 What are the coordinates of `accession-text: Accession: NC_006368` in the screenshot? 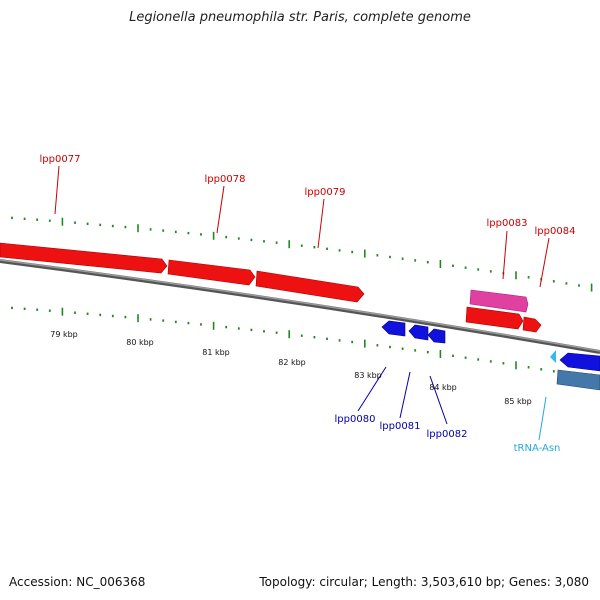 It's located at (77, 582).